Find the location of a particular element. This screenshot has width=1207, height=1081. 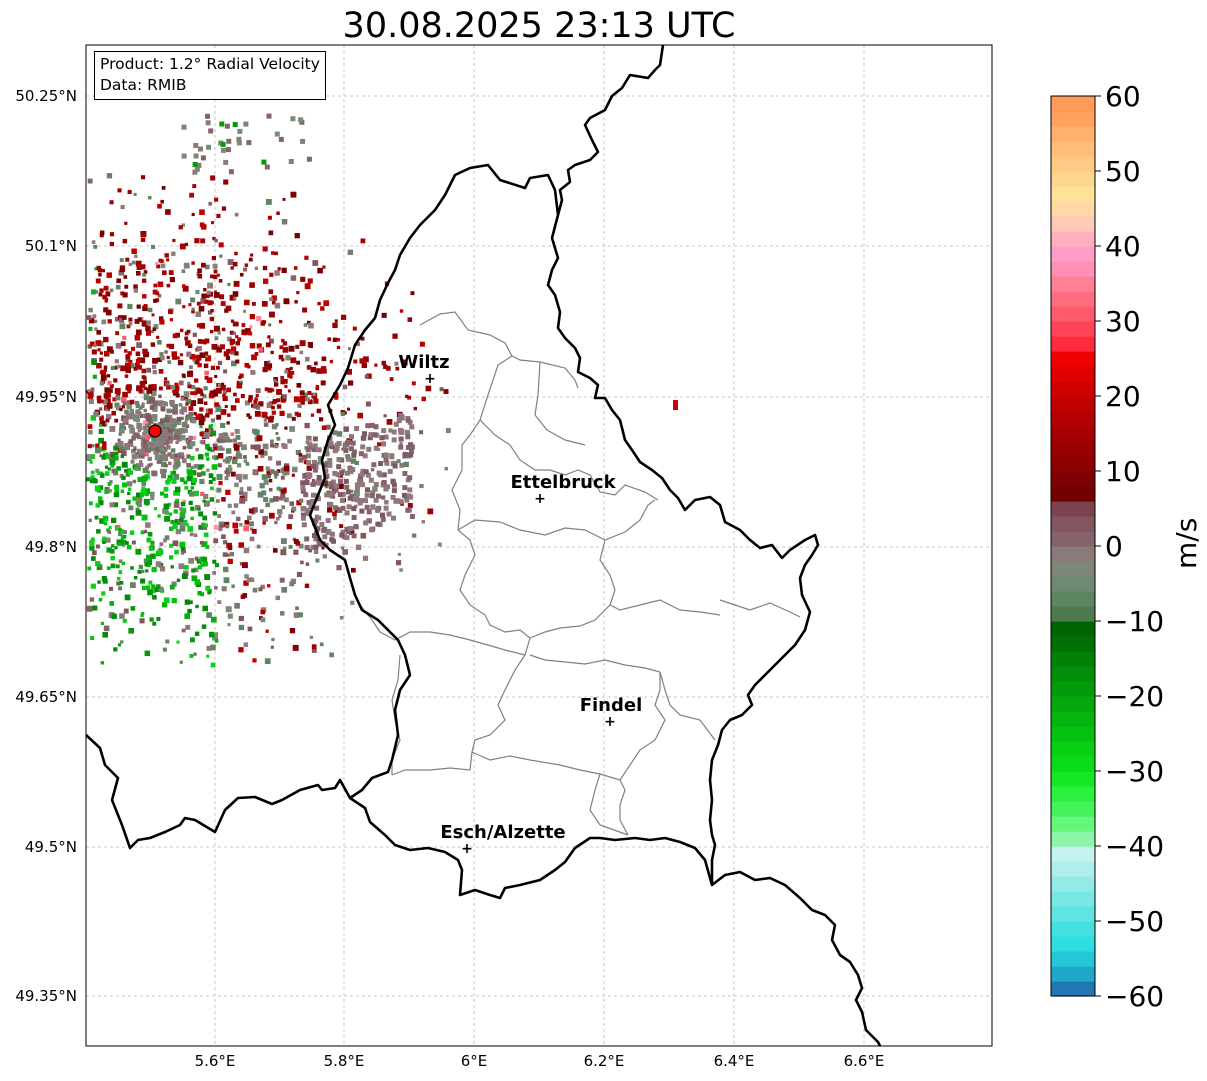

radar-site-marker is located at coordinates (155, 431).